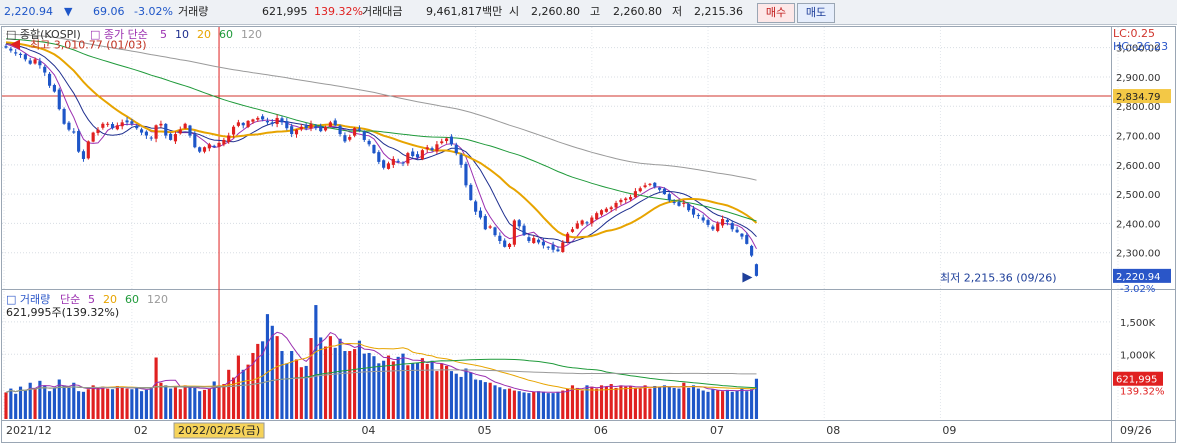 Image resolution: width=1177 pixels, height=444 pixels. I want to click on index-name: □ 종합(KOSPI), so click(43, 34).